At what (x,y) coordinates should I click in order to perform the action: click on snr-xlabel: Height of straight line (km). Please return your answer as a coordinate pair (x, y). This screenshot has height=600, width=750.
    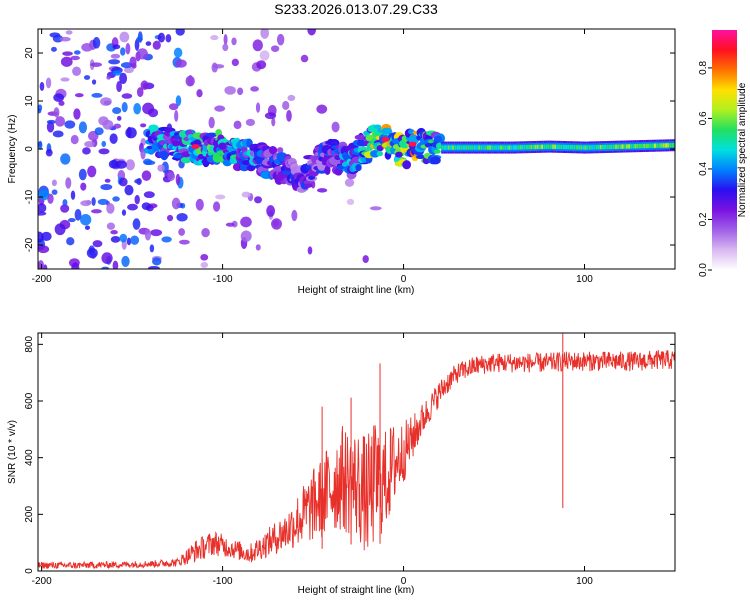
    Looking at the image, I should click on (356, 590).